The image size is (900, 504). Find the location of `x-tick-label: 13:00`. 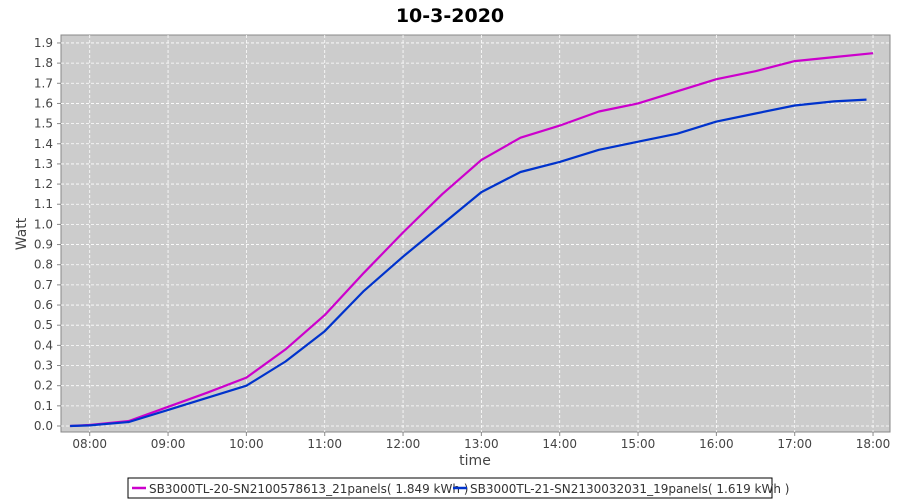

x-tick-label: 13:00 is located at coordinates (481, 444).